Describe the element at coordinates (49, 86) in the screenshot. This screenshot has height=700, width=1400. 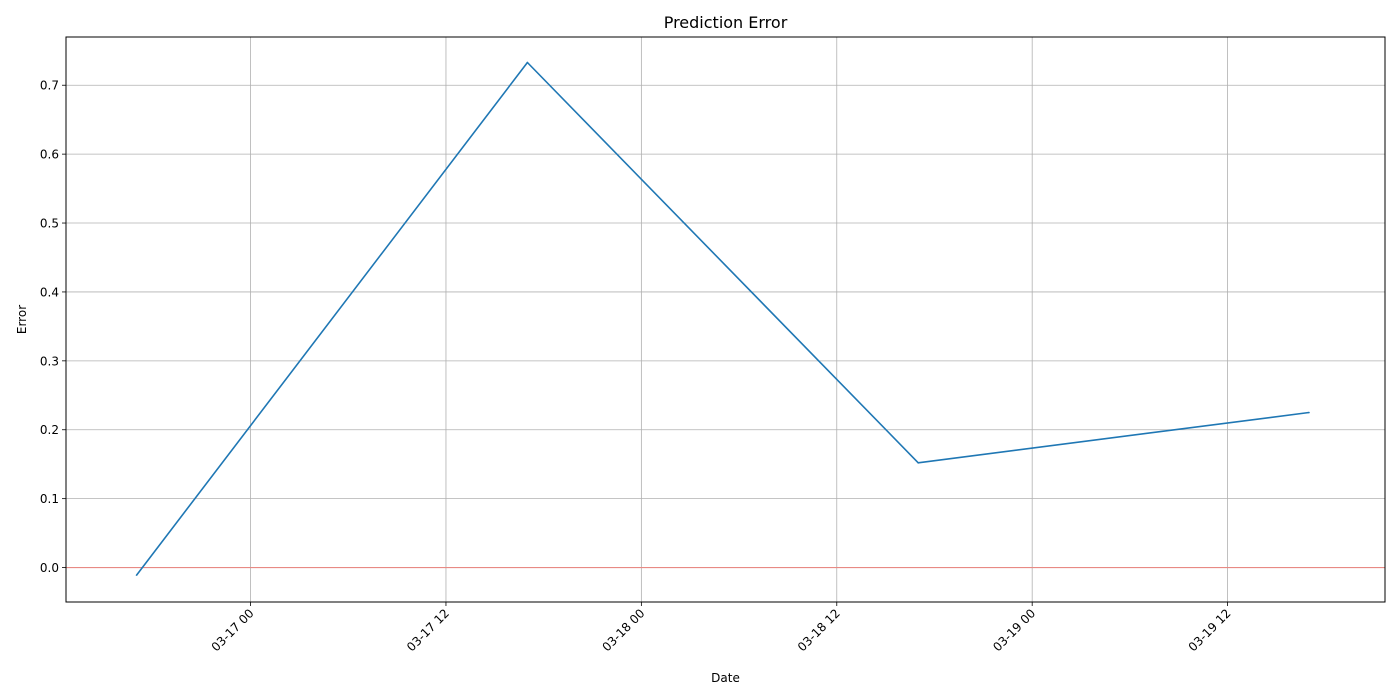
I see `y-tick-label: 0.7` at that location.